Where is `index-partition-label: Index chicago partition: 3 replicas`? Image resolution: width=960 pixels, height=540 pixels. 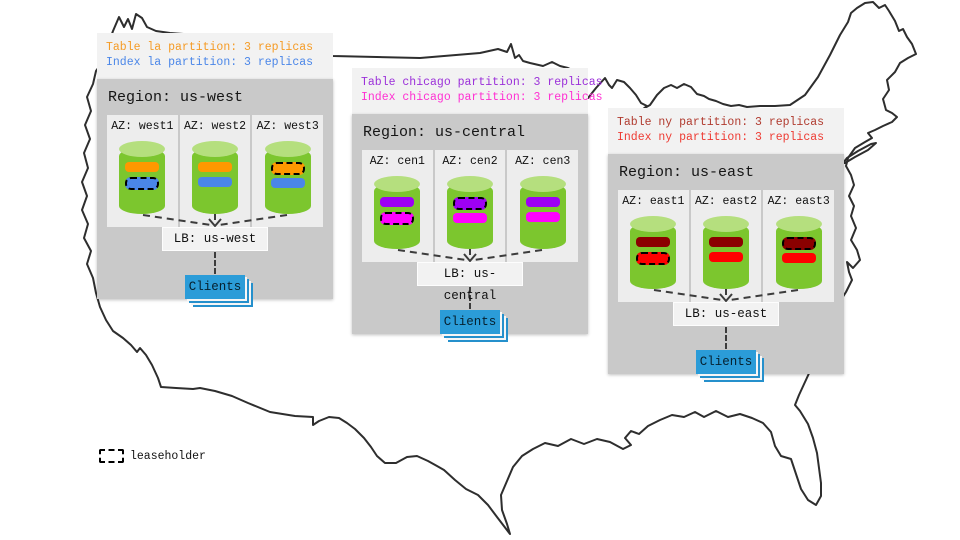
index-partition-label: Index chicago partition: 3 replicas is located at coordinates (482, 97).